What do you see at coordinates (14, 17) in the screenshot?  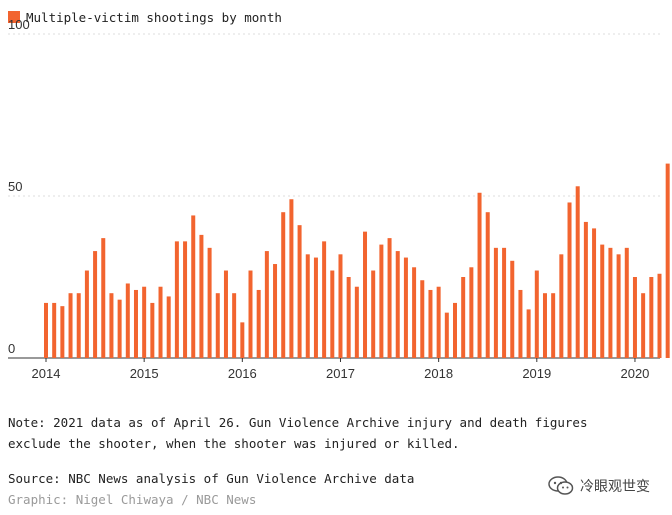 I see `legend-swatch` at bounding box center [14, 17].